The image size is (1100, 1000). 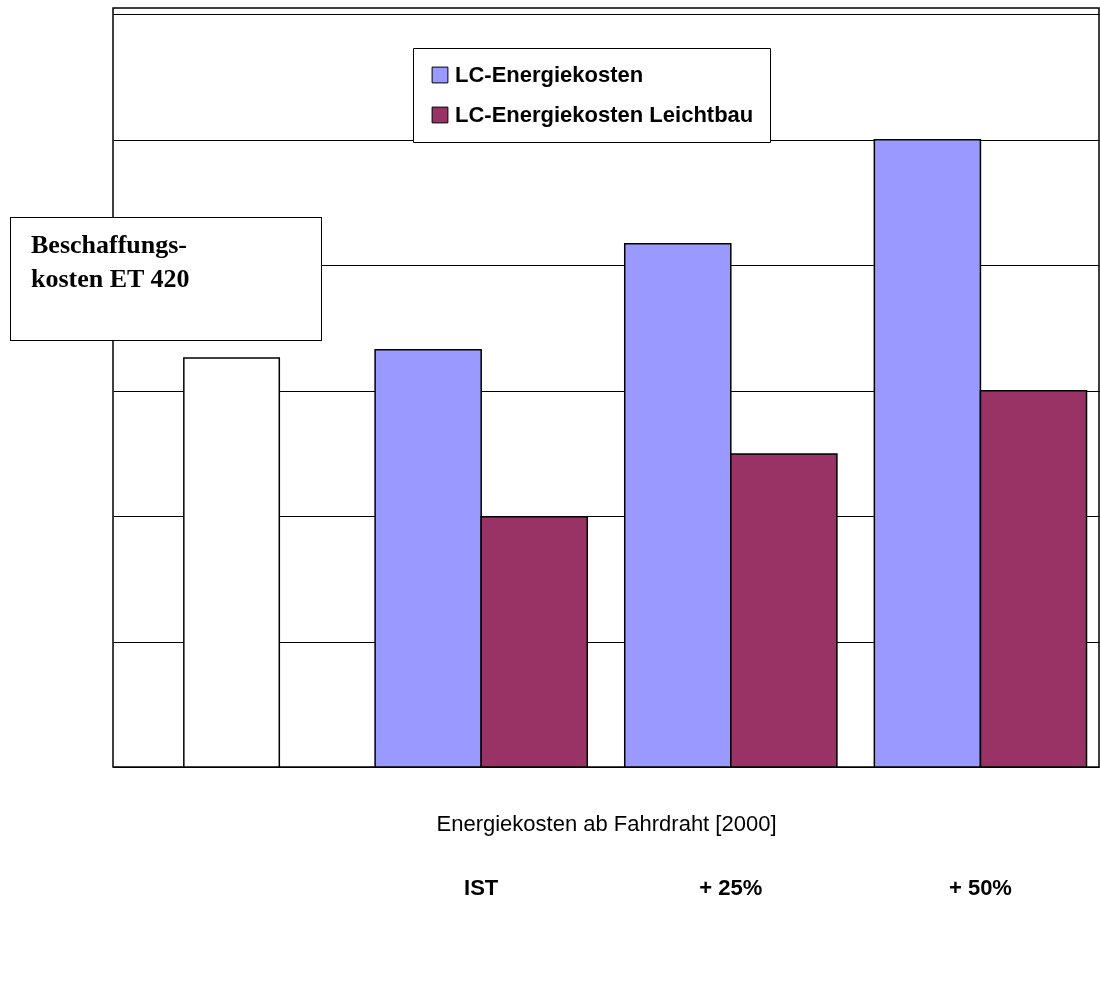 I want to click on x-tick-label: IST, so click(x=481, y=887).